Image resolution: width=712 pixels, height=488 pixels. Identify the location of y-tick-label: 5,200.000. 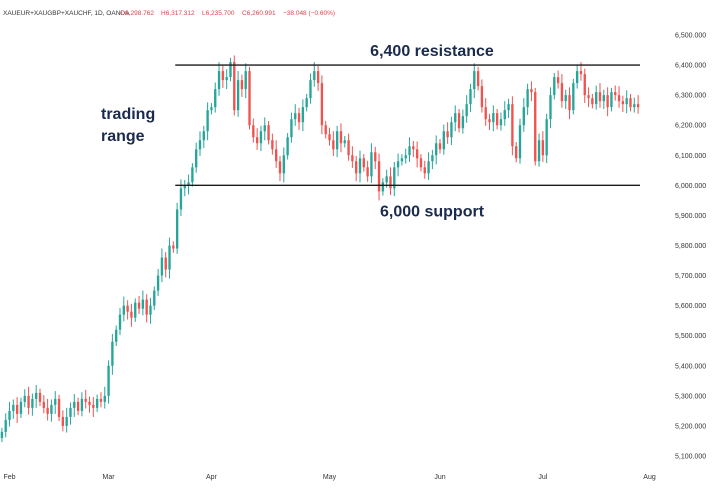
(690, 426).